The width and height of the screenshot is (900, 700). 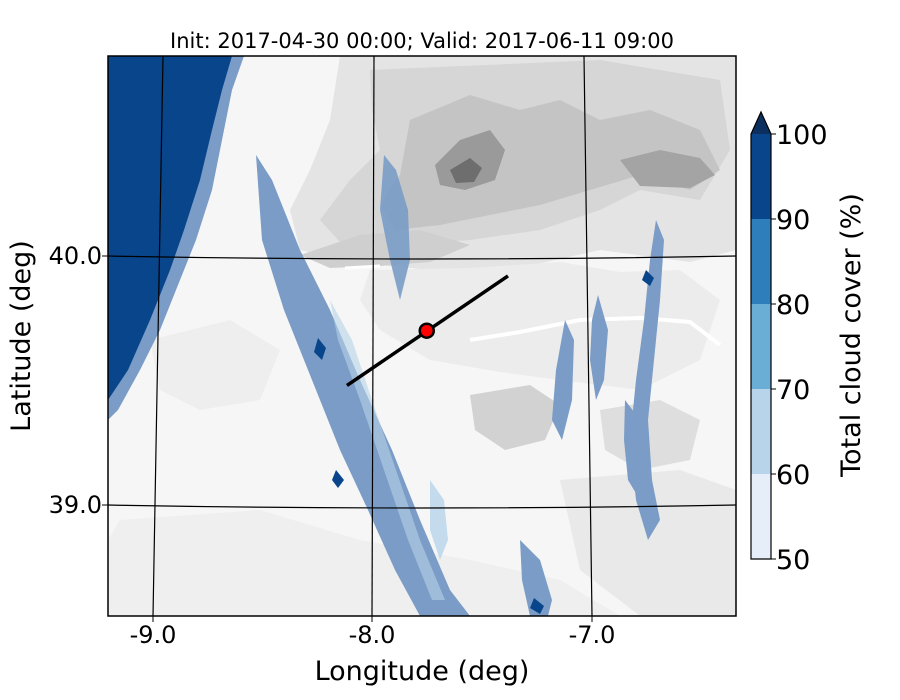 I want to click on colorbar-outline, so click(x=761, y=335).